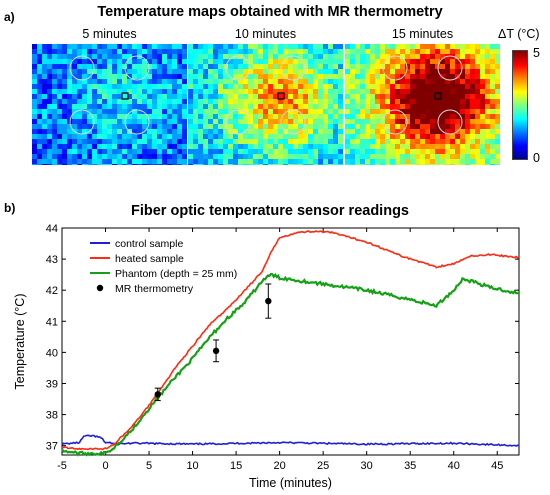 The height and width of the screenshot is (495, 550). I want to click on x-tick-label: 0, so click(105, 466).